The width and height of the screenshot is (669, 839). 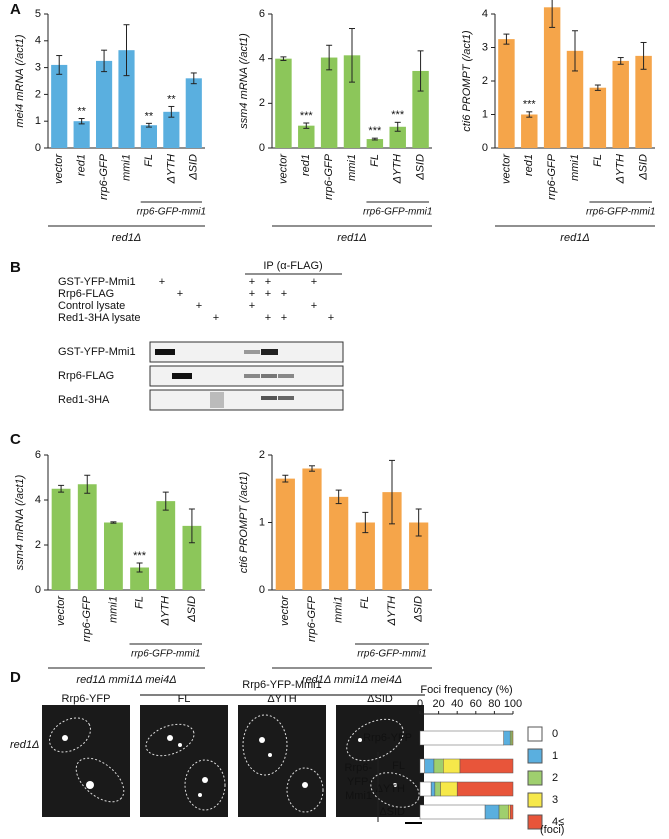 What do you see at coordinates (15, 439) in the screenshot?
I see `panel-label: C` at bounding box center [15, 439].